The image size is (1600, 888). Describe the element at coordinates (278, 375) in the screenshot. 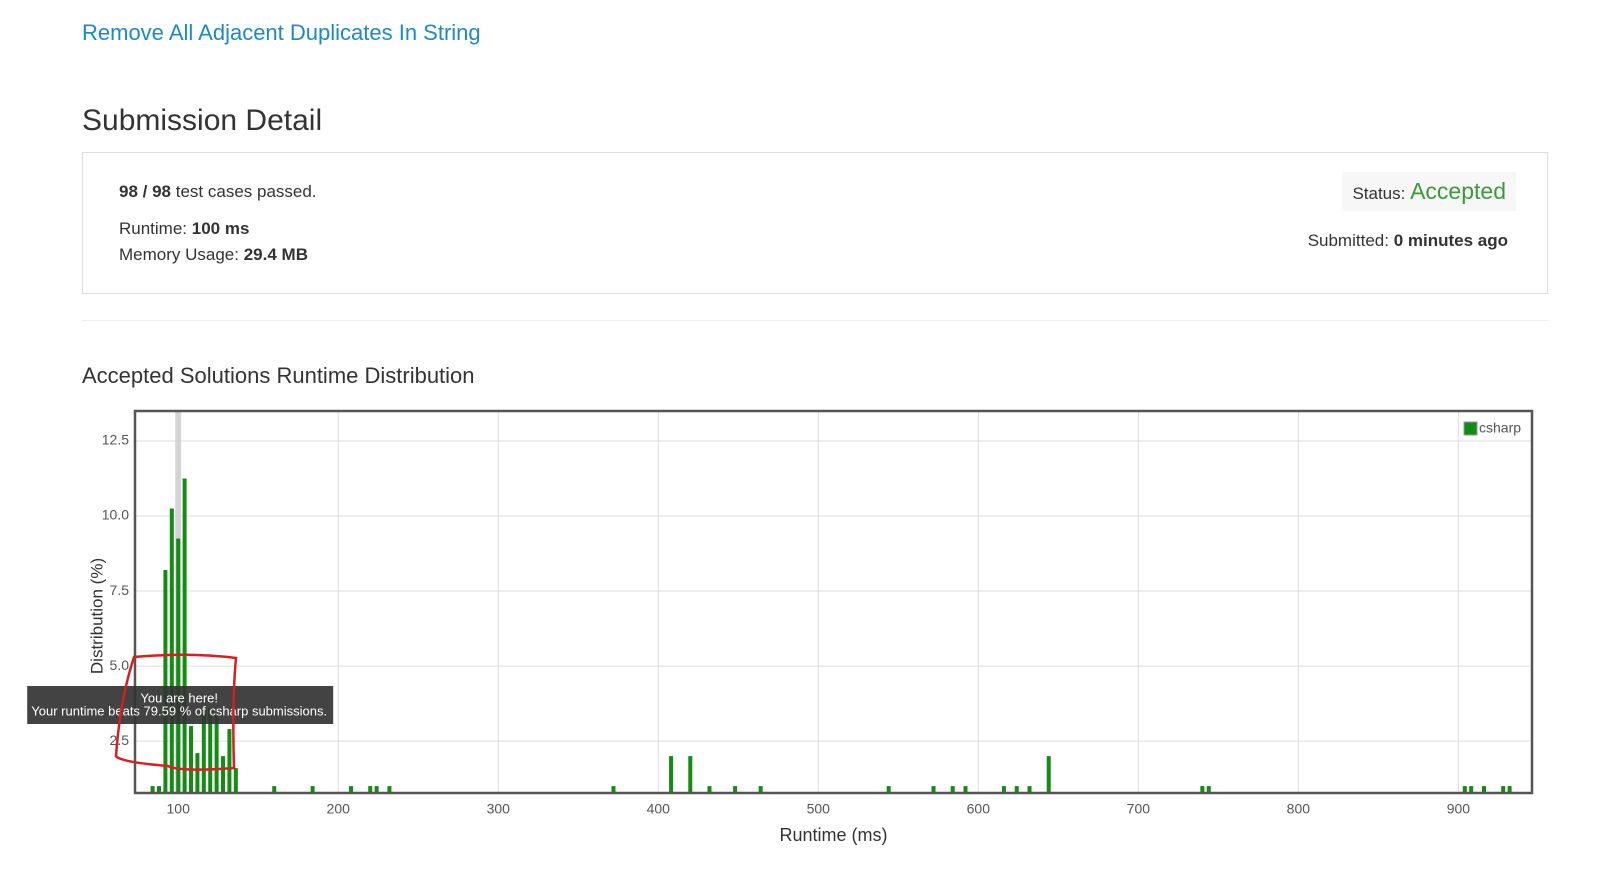

I see `chart-title: Accepted Solutions Runtime Distribution` at that location.